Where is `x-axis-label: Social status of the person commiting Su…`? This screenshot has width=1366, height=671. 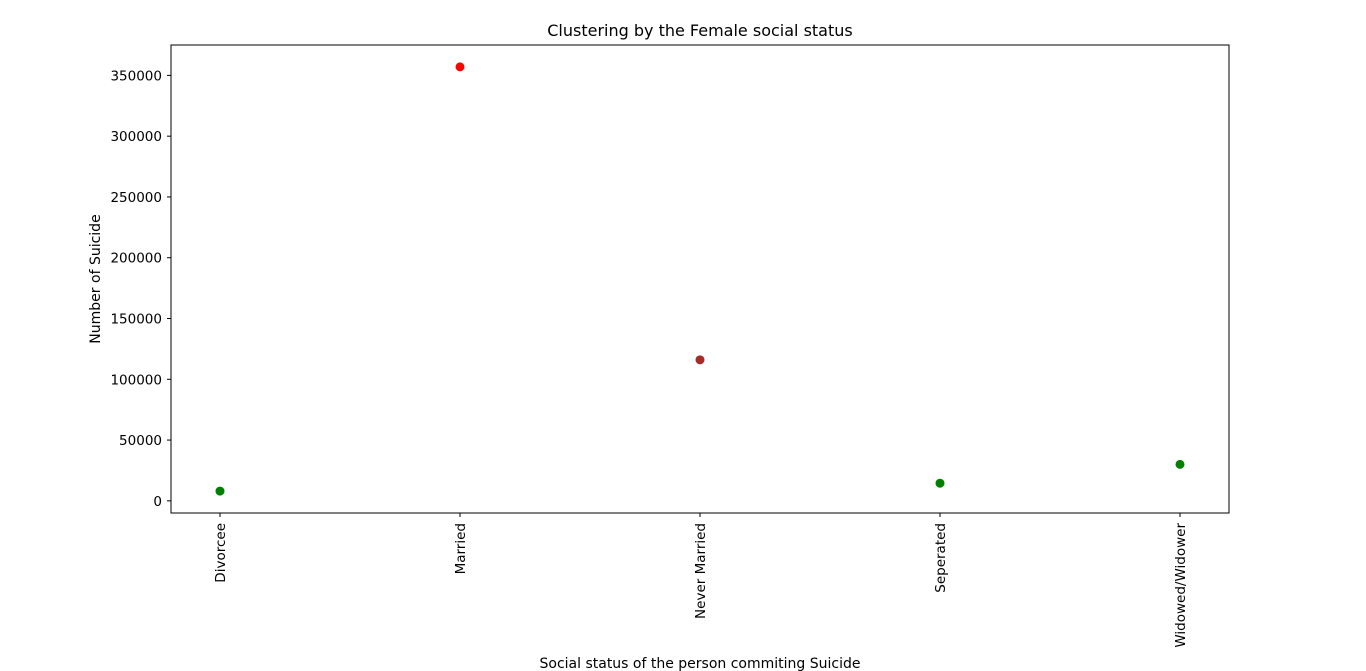 x-axis-label: Social status of the person commiting Su… is located at coordinates (700, 663).